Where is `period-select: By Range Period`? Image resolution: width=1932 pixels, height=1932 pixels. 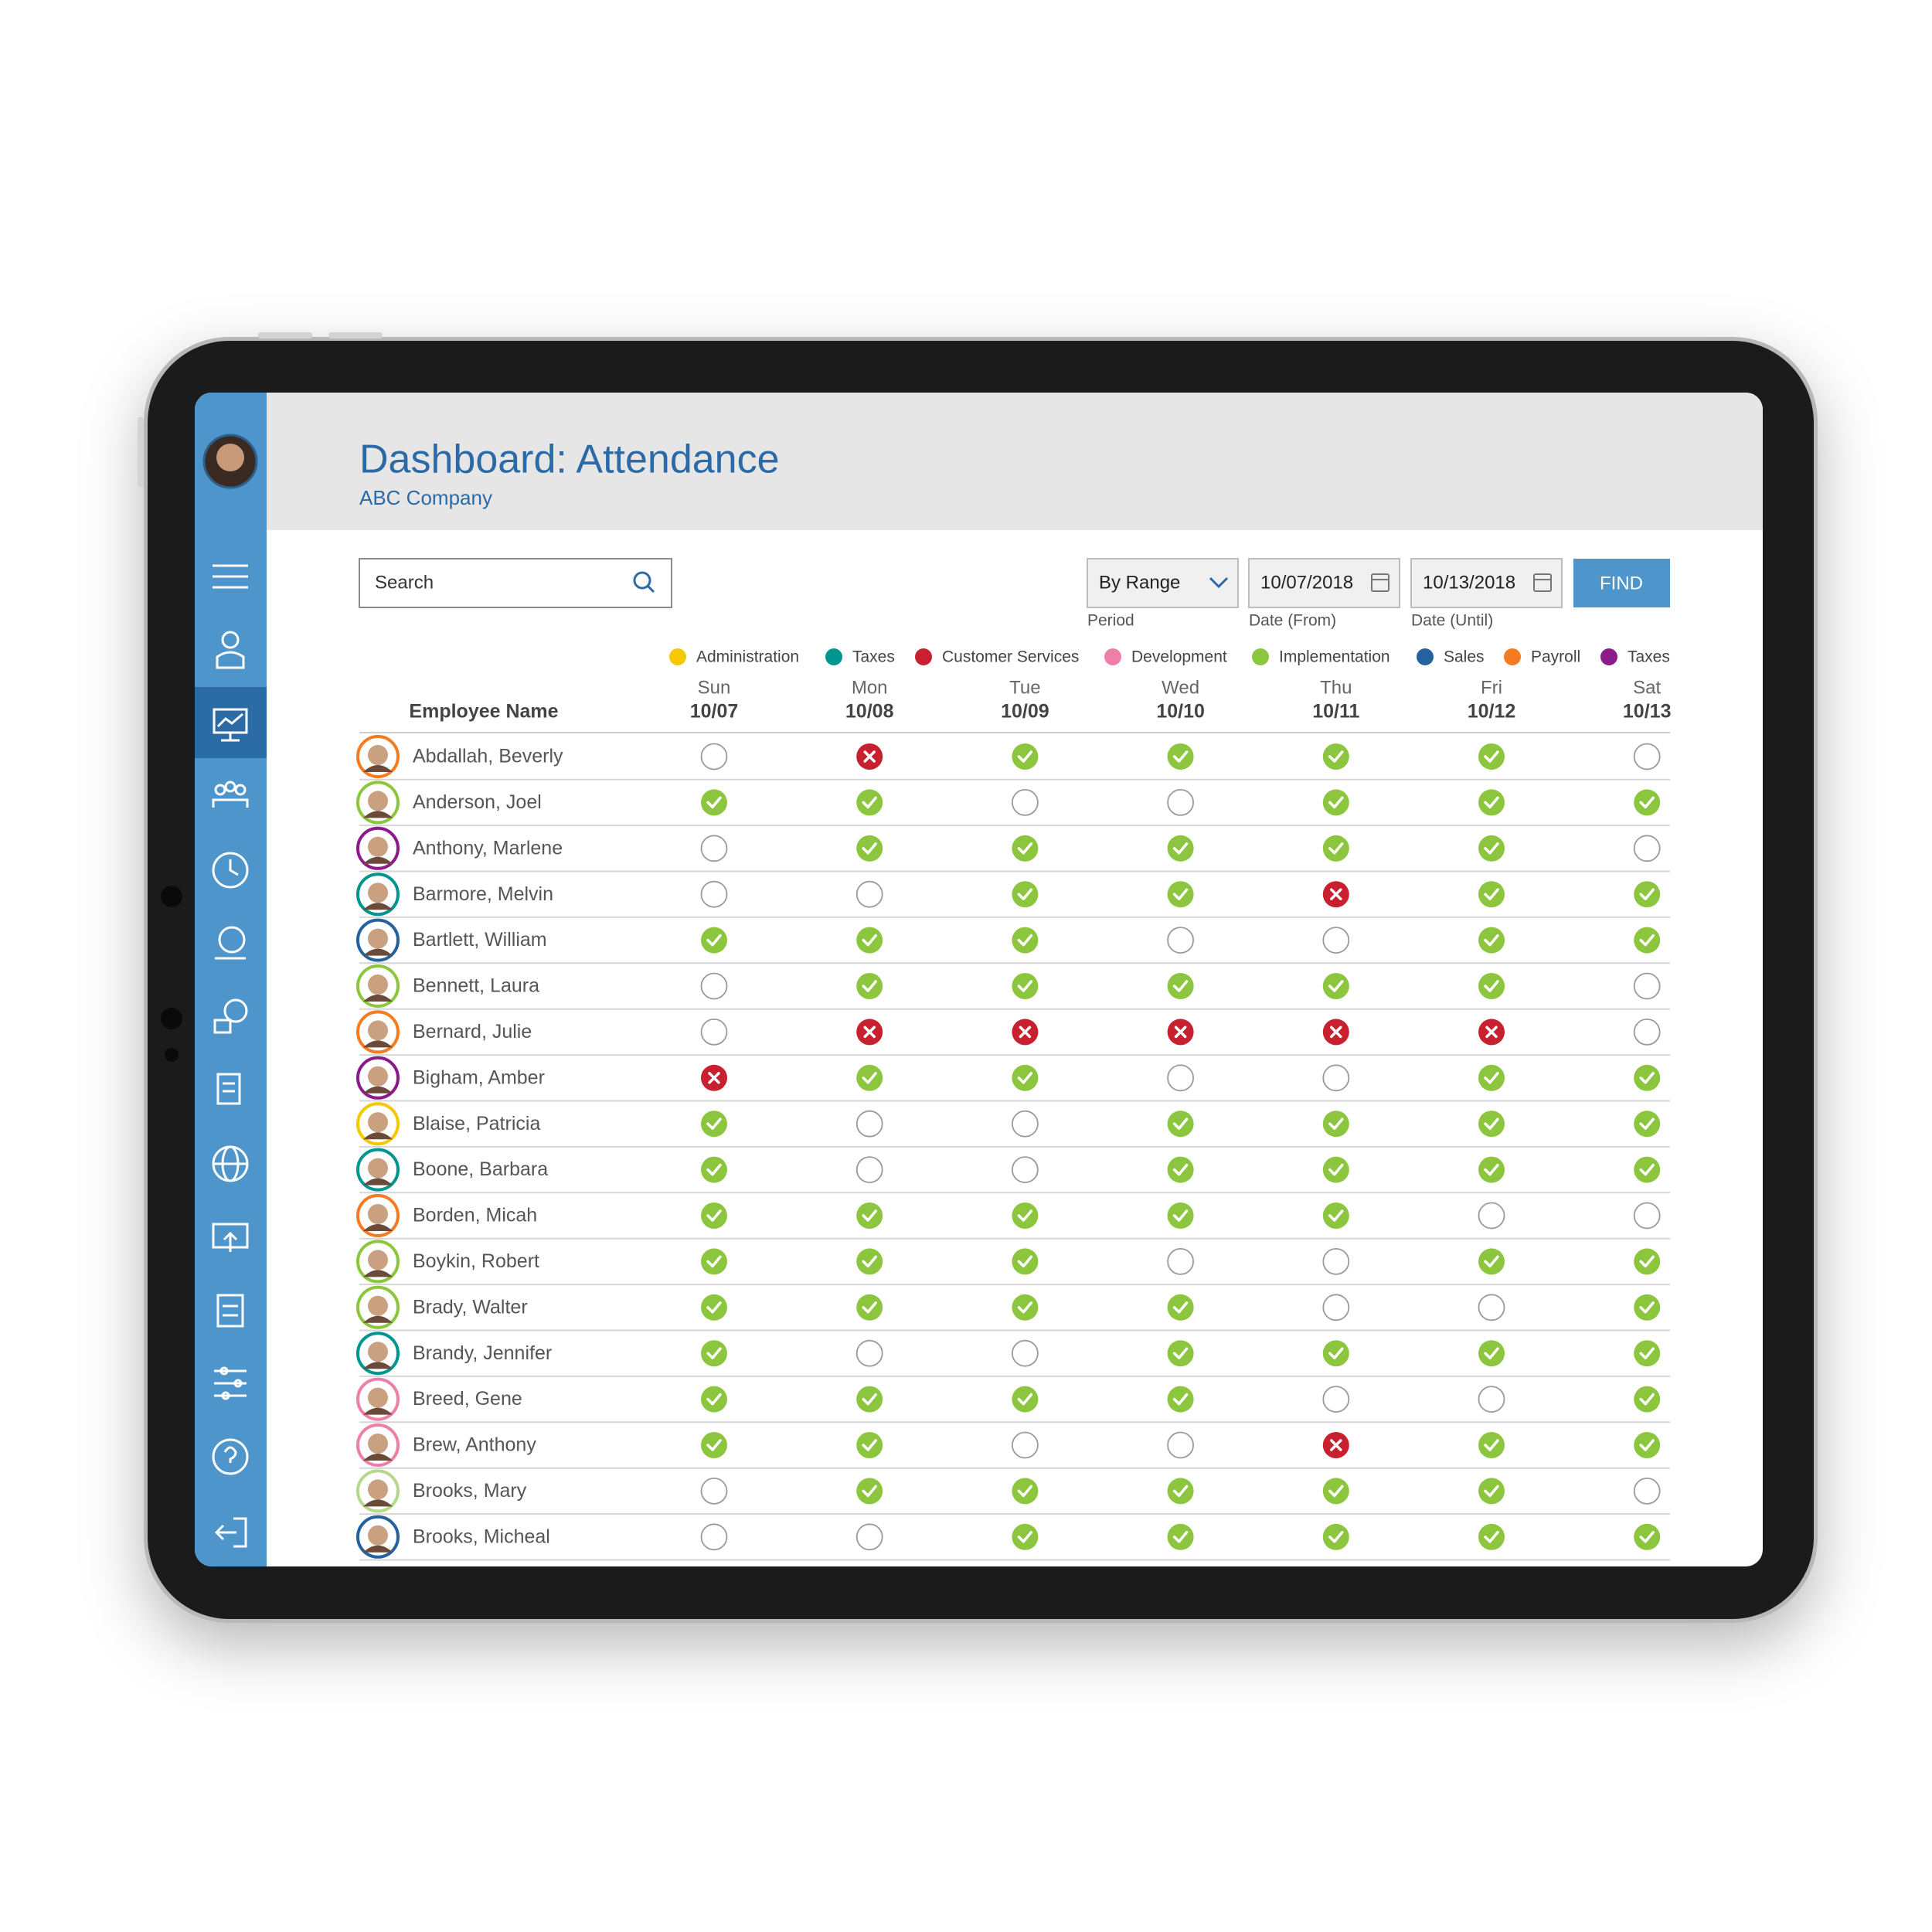 period-select: By Range Period is located at coordinates (1163, 594).